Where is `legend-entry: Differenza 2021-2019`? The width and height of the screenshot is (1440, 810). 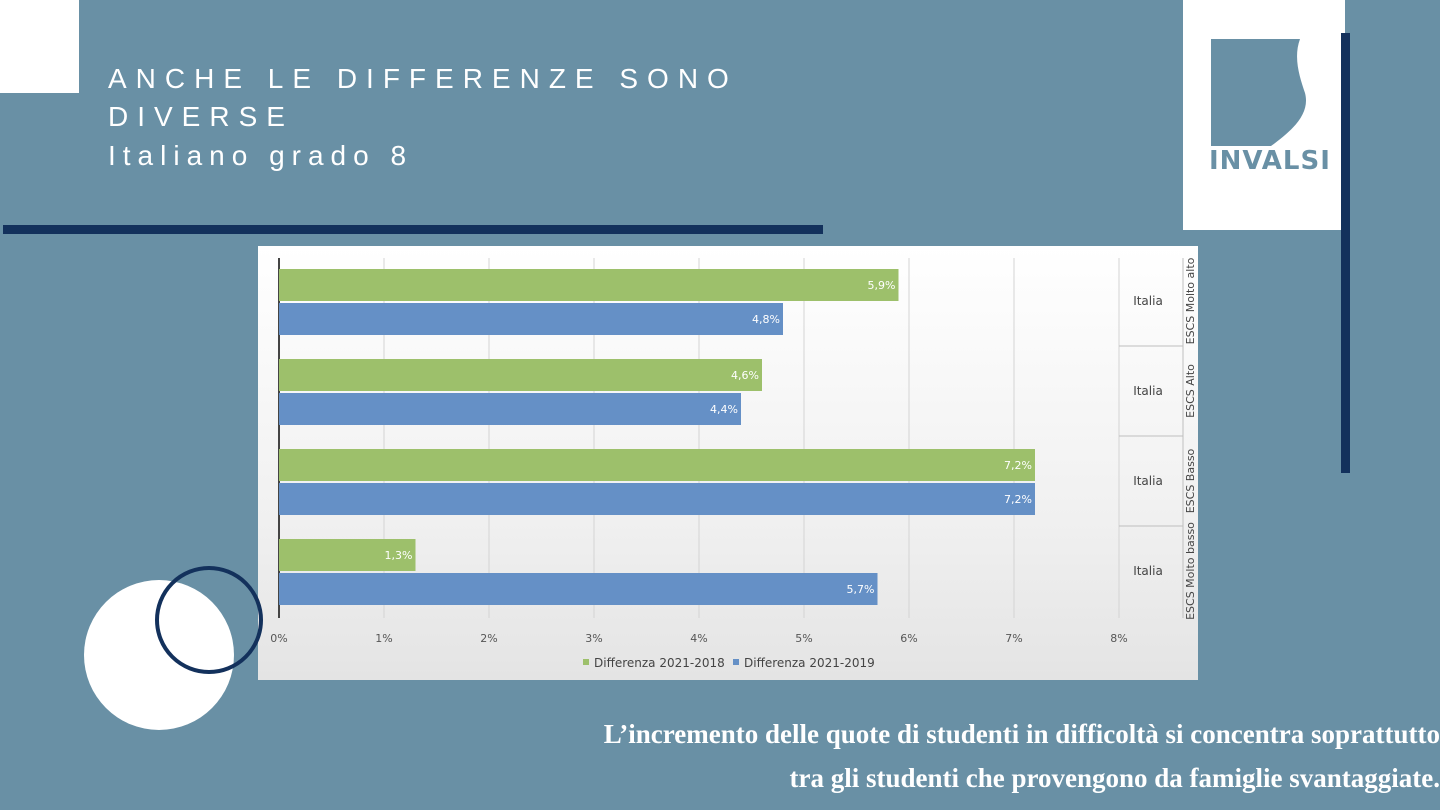
legend-entry: Differenza 2021-2019 is located at coordinates (809, 663).